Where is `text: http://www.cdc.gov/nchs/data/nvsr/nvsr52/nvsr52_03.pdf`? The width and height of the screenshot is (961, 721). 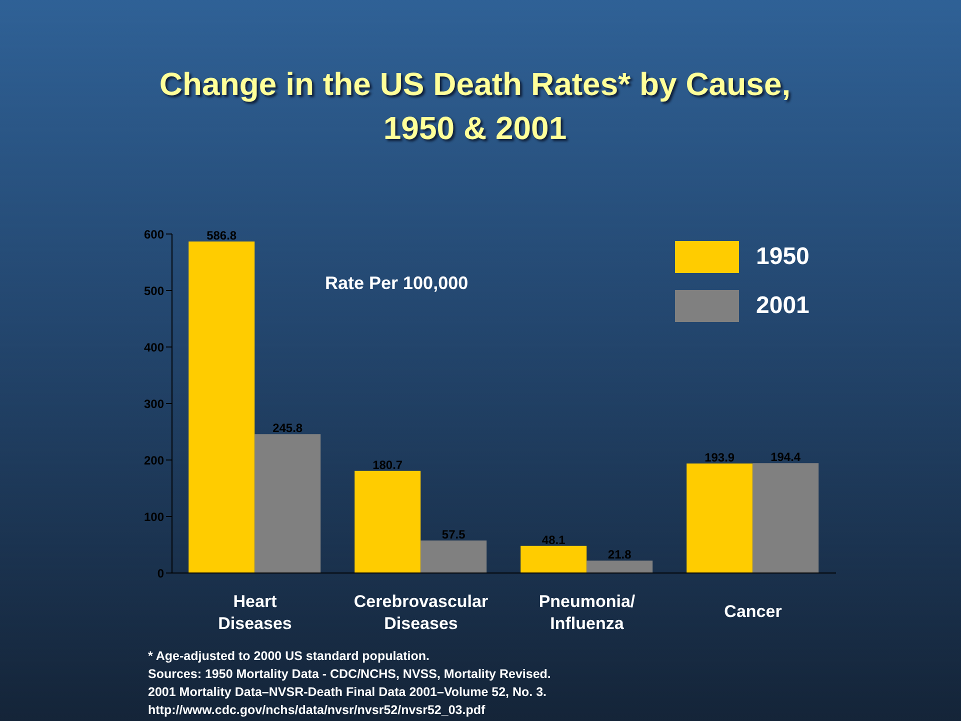
text: http://www.cdc.gov/nchs/data/nvsr/nvsr52/nvsr52_03.pdf is located at coordinates (317, 710).